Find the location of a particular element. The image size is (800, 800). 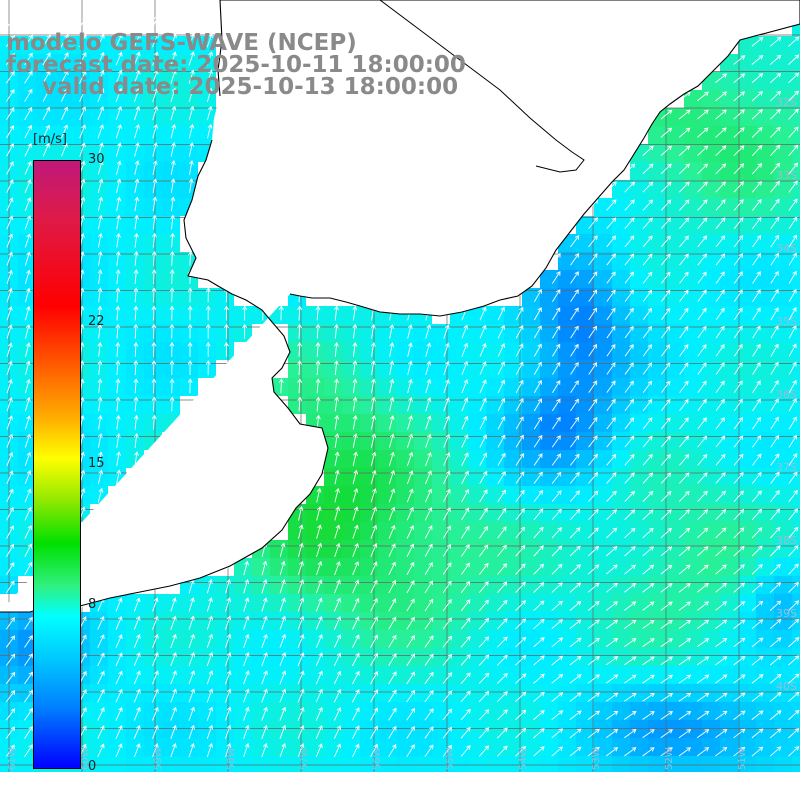

colorbar is located at coordinates (57, 464).